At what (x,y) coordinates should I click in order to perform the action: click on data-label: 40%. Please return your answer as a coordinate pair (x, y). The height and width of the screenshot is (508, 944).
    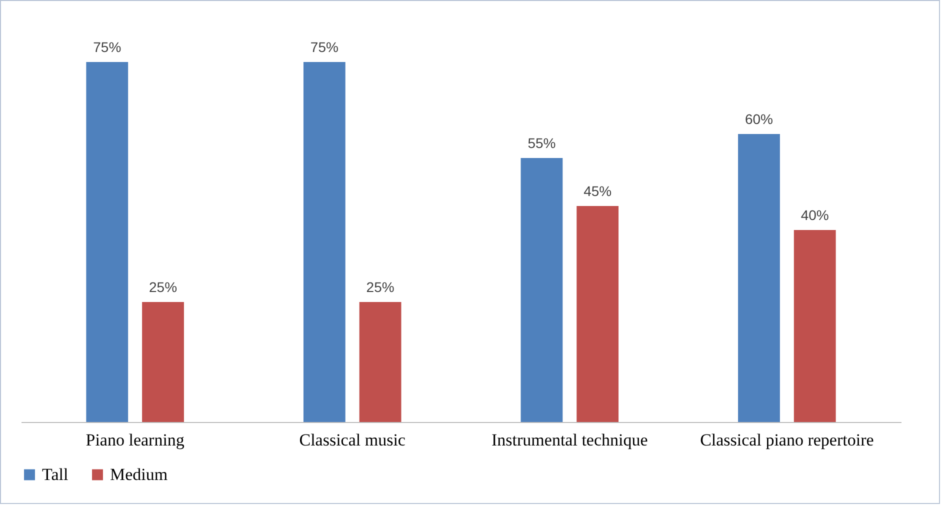
    Looking at the image, I should click on (814, 215).